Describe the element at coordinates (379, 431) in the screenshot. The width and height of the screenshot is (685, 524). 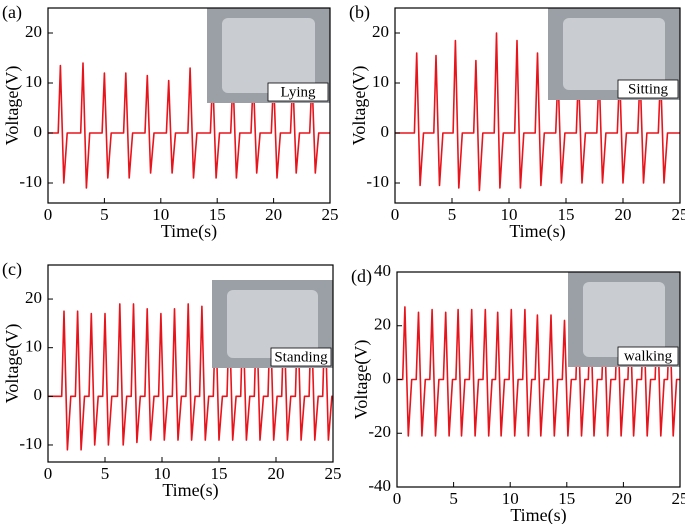
I see `y-tick-label: -20` at that location.